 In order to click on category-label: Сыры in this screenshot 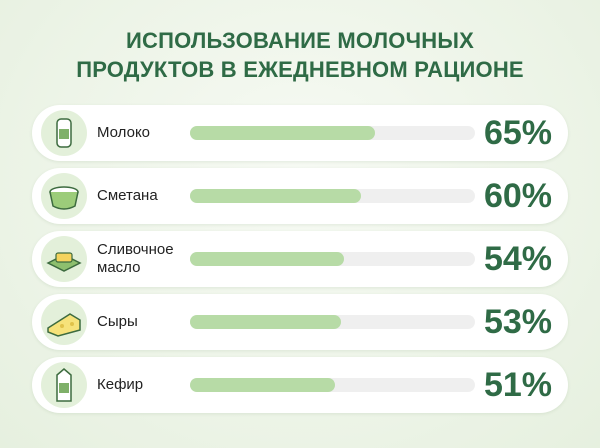, I will do `click(117, 321)`.